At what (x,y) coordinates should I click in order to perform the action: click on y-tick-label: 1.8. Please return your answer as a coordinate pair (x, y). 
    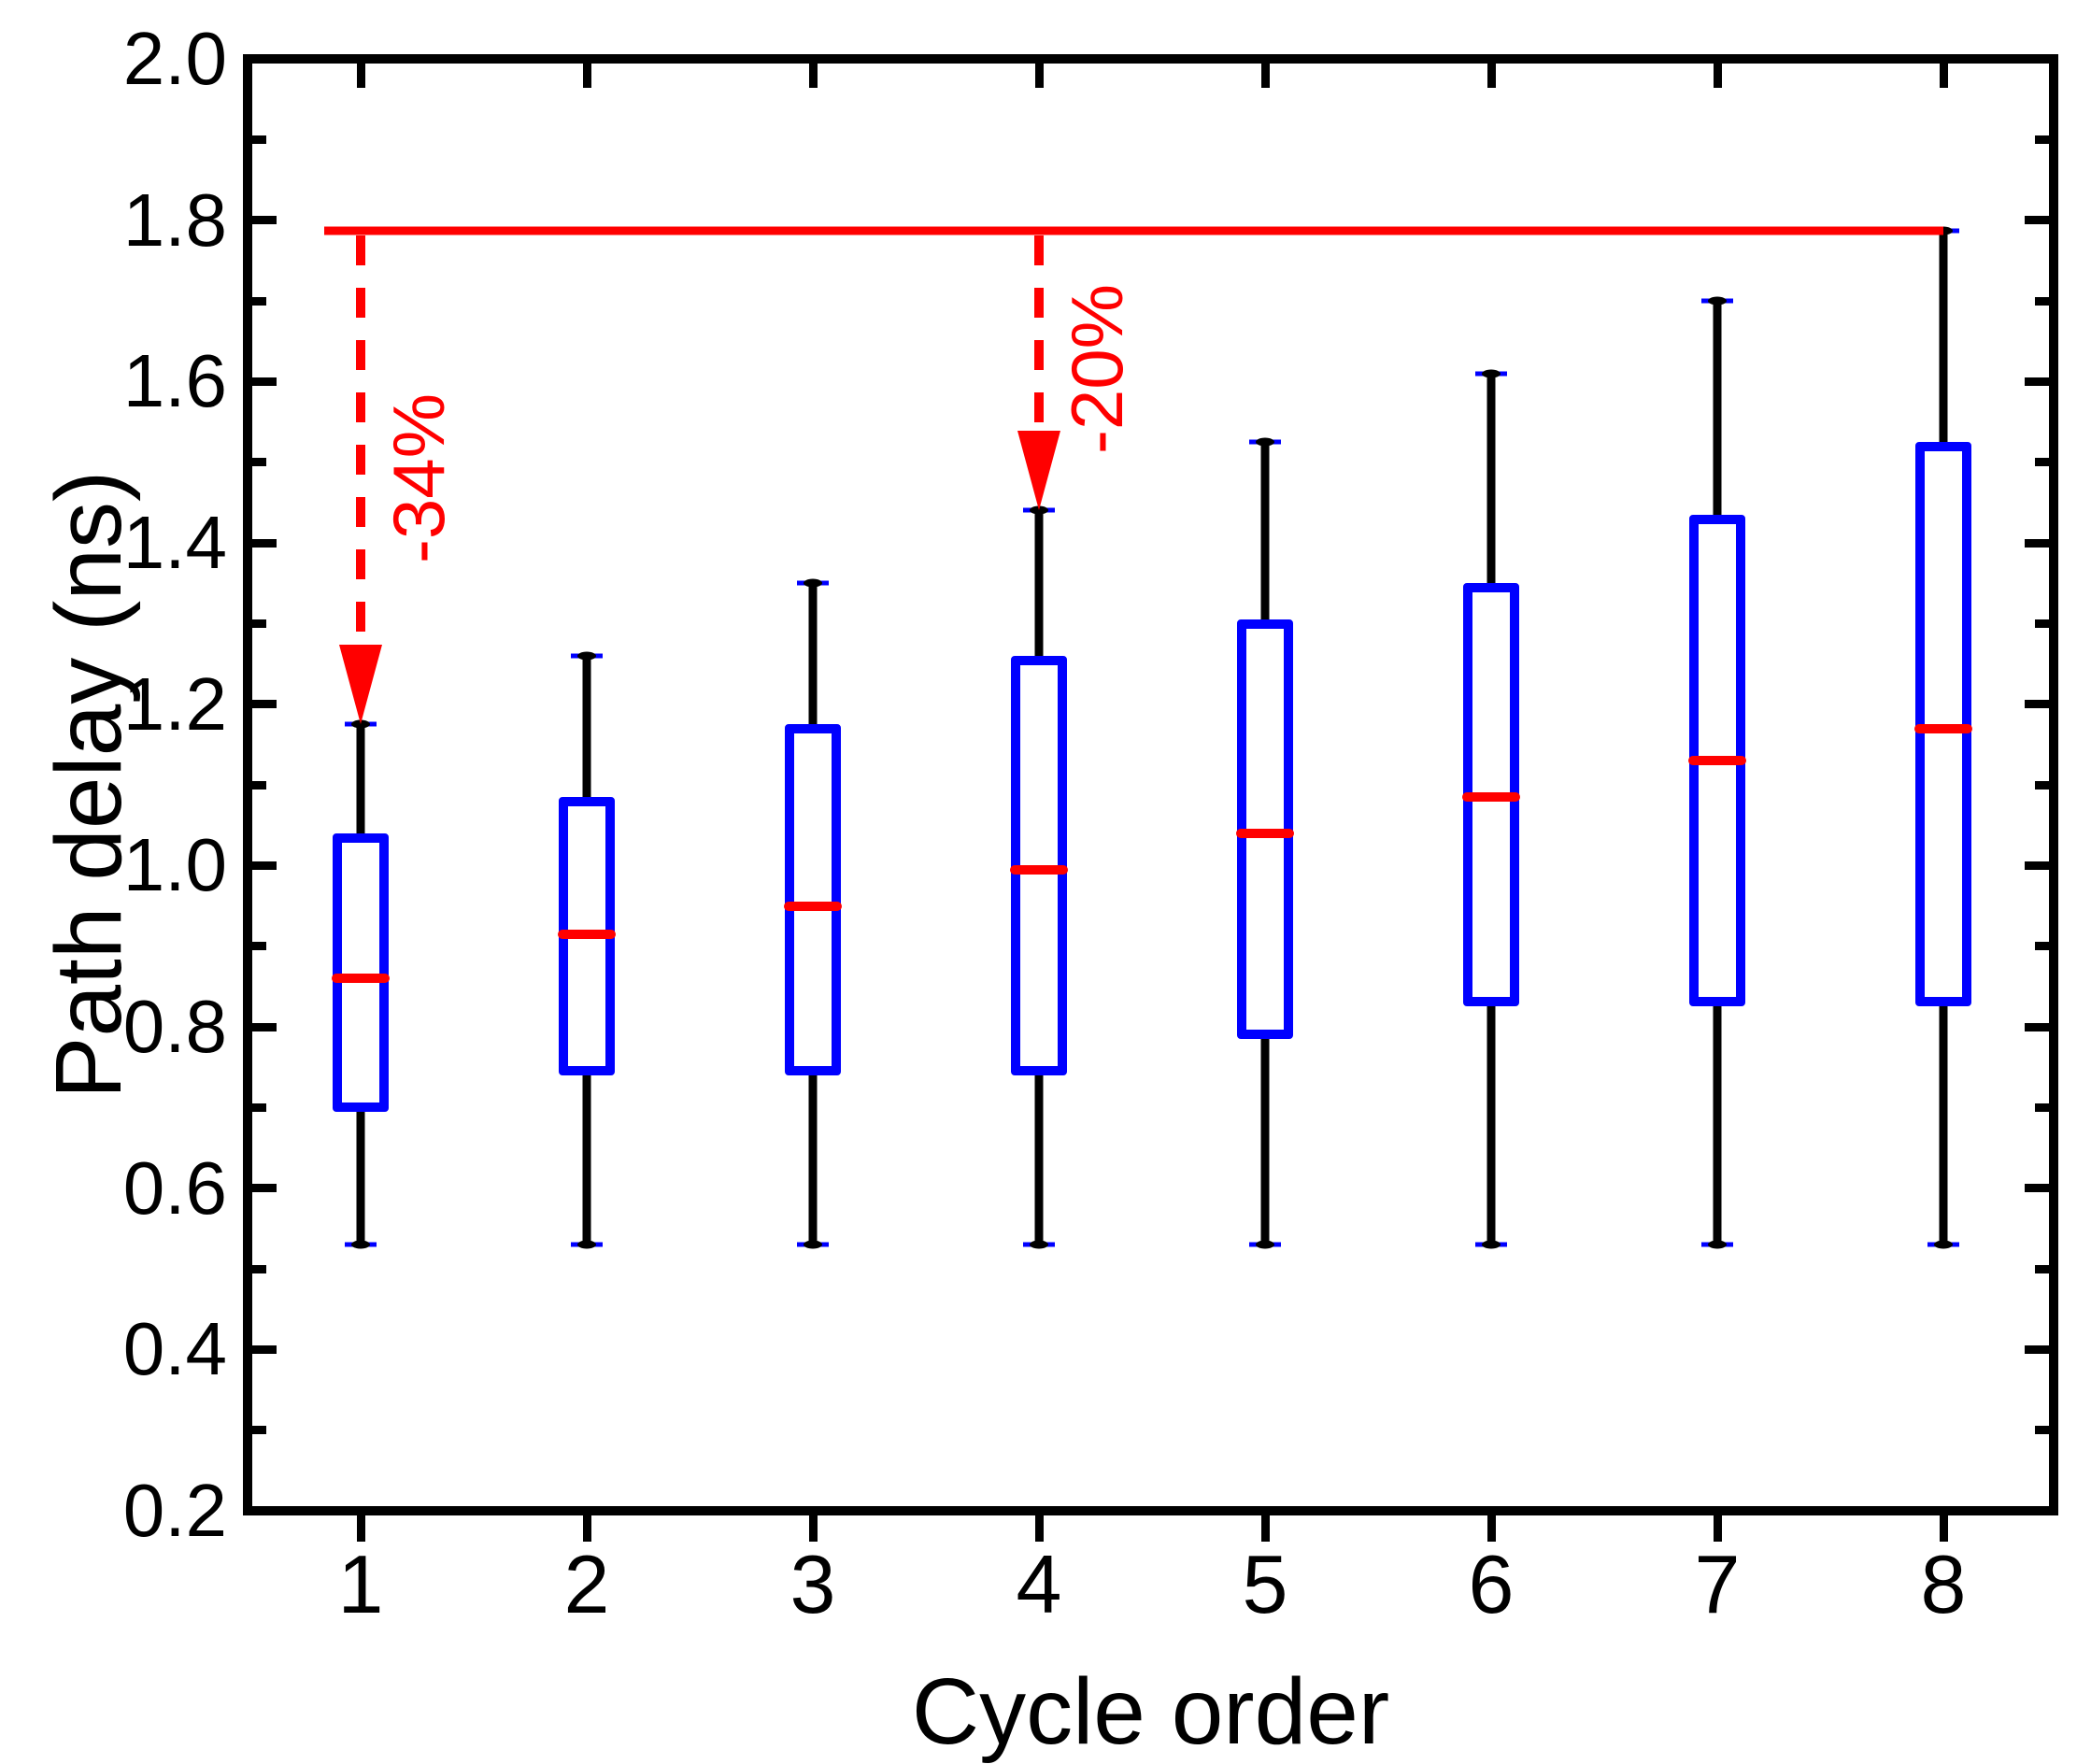
    Looking at the image, I should click on (174, 220).